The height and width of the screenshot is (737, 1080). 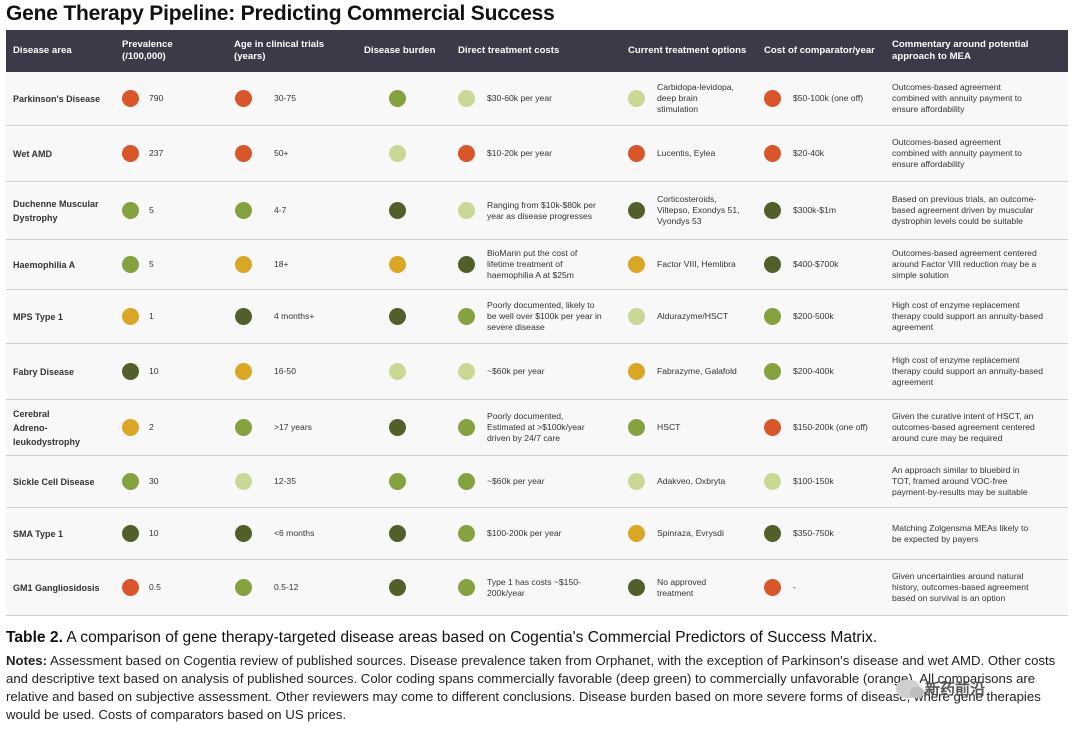 I want to click on cell-options: No approved treatment, so click(x=689, y=587).